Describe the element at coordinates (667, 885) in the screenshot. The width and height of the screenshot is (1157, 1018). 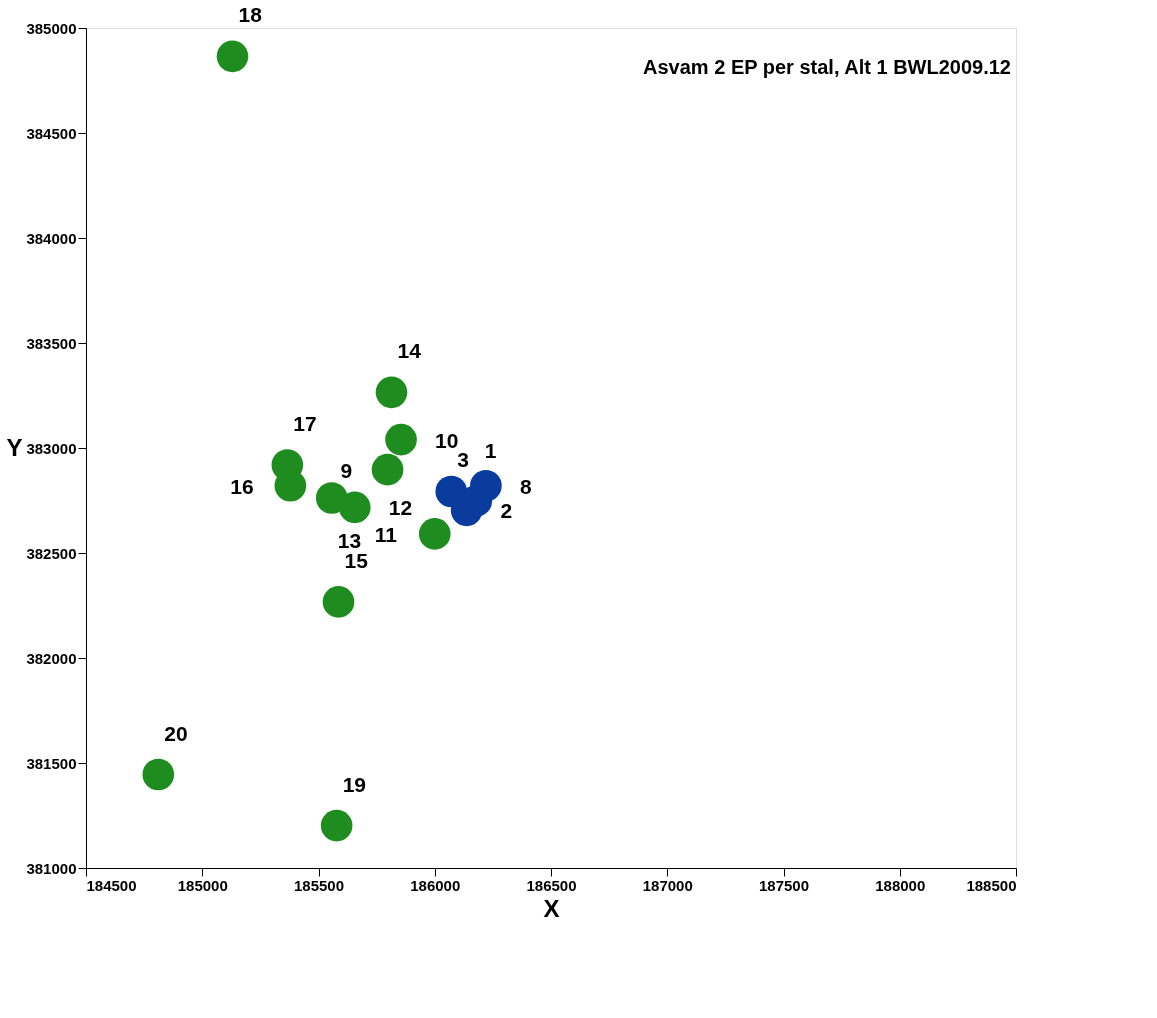
I see `x-tick-label: 187000` at that location.